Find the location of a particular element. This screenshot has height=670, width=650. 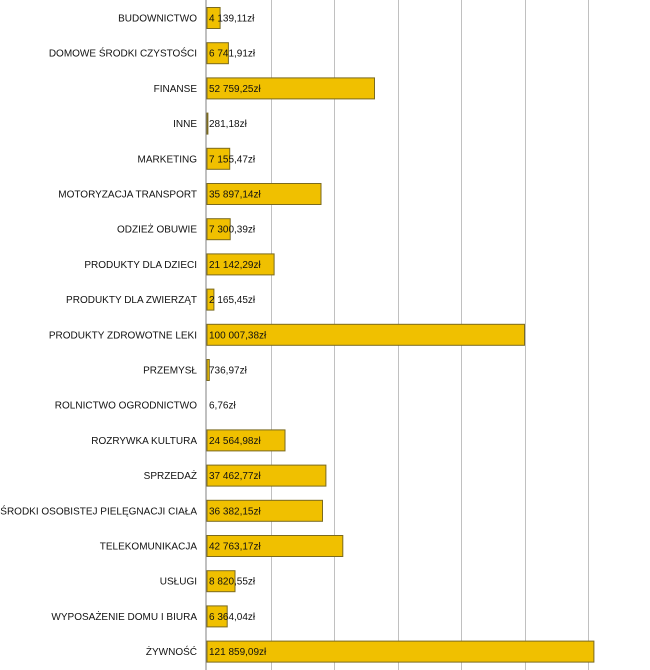

value-label-16: 8 820,55zł is located at coordinates (232, 582).